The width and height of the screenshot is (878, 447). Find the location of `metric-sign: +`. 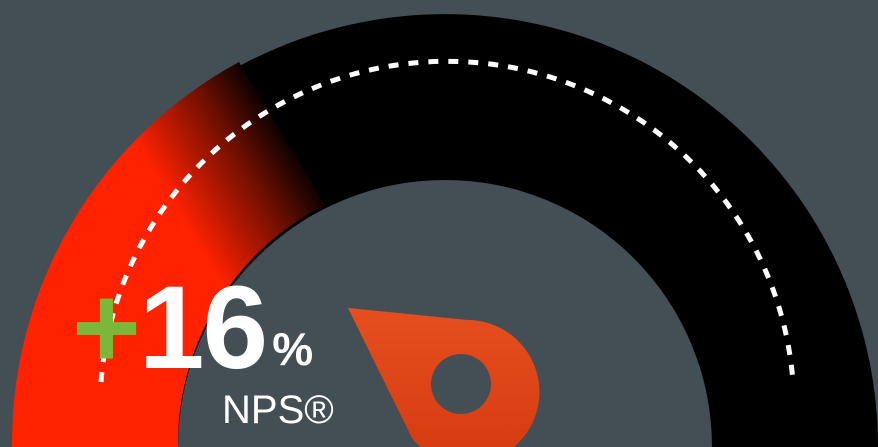

metric-sign: + is located at coordinates (106, 328).